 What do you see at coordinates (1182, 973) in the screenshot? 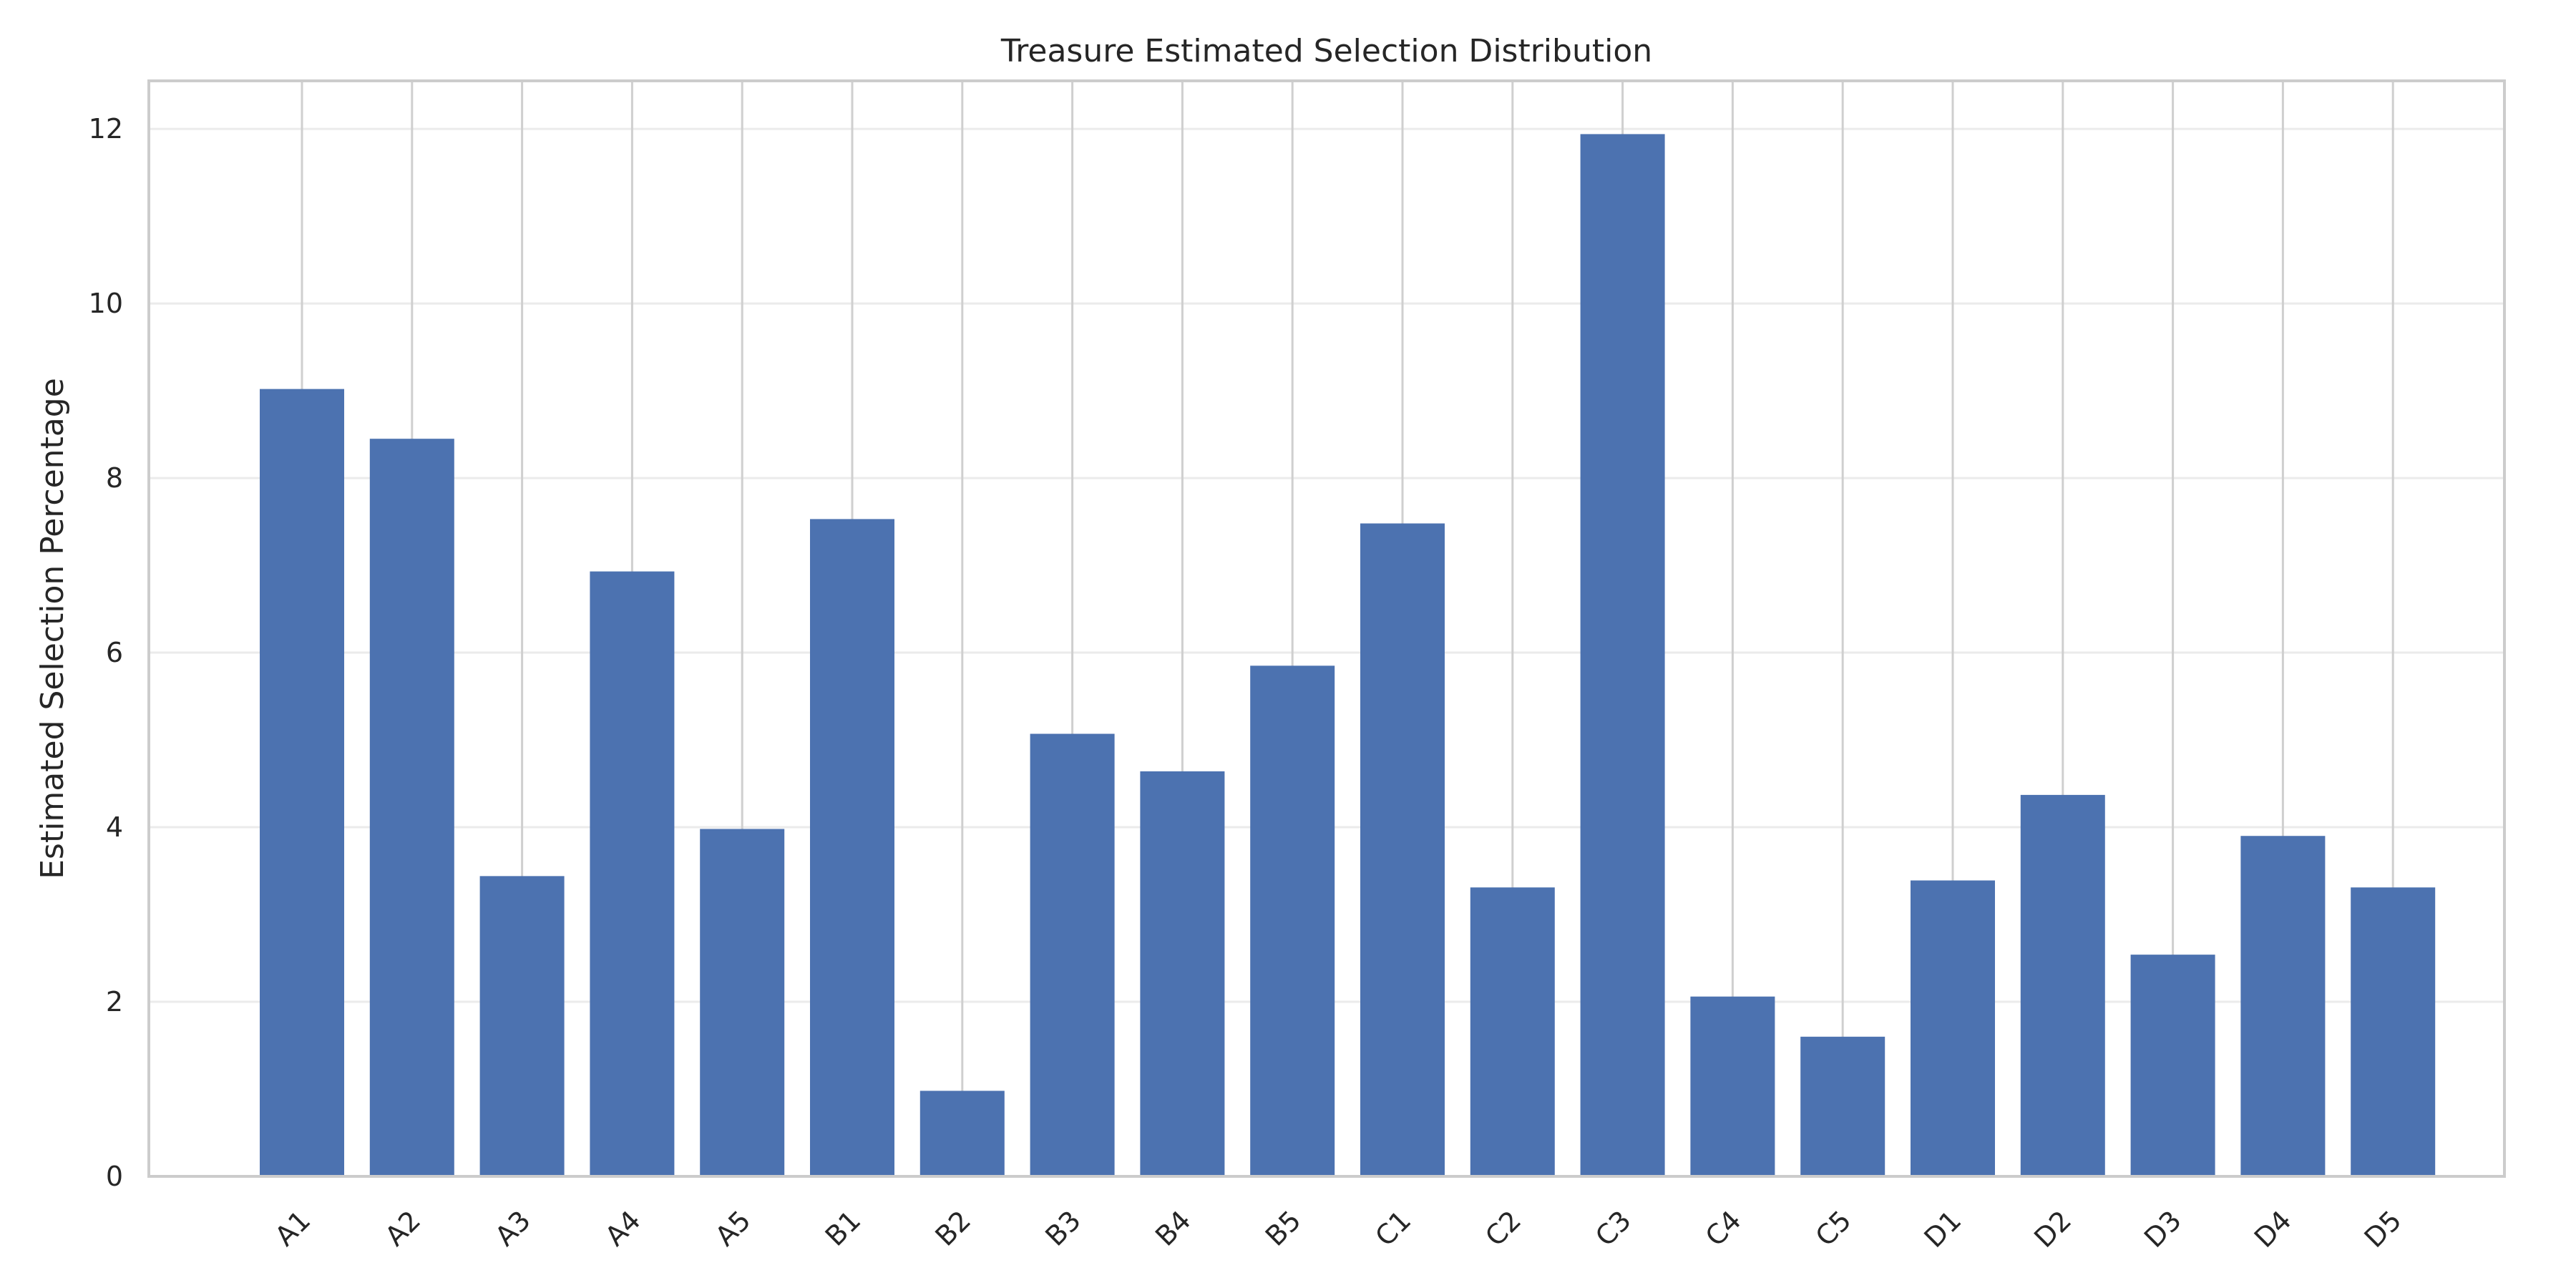
I see `bar-b4` at bounding box center [1182, 973].